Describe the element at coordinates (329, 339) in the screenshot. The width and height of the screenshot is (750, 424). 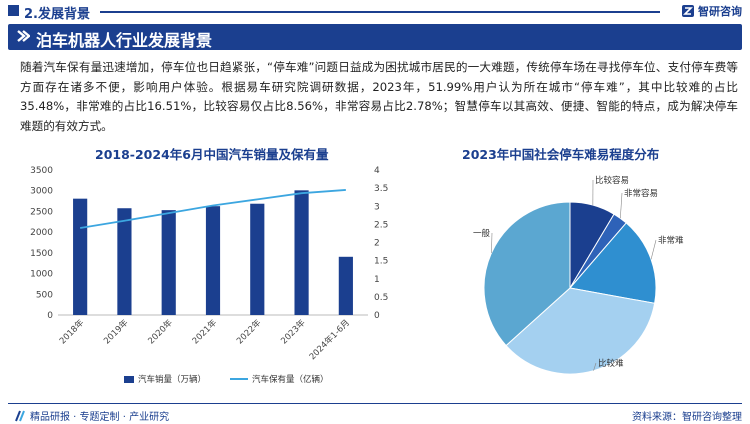
I see `x-tick-label: 2024年1-6月` at that location.